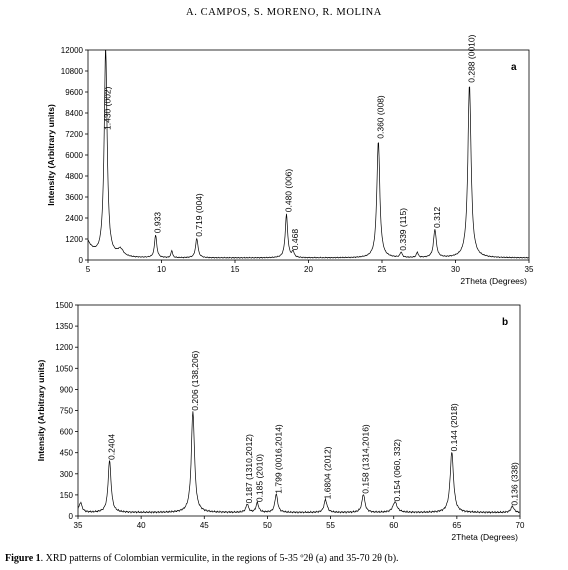  Describe the element at coordinates (67, 495) in the screenshot. I see `y-tick-label: 150` at that location.